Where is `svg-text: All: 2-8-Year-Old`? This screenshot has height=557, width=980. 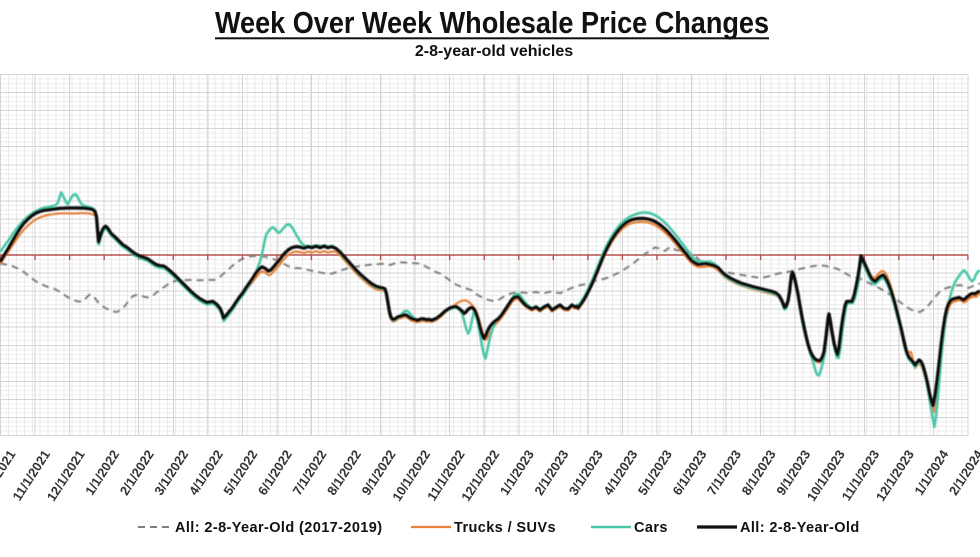 svg-text: All: 2-8-Year-Old is located at coordinates (800, 528).